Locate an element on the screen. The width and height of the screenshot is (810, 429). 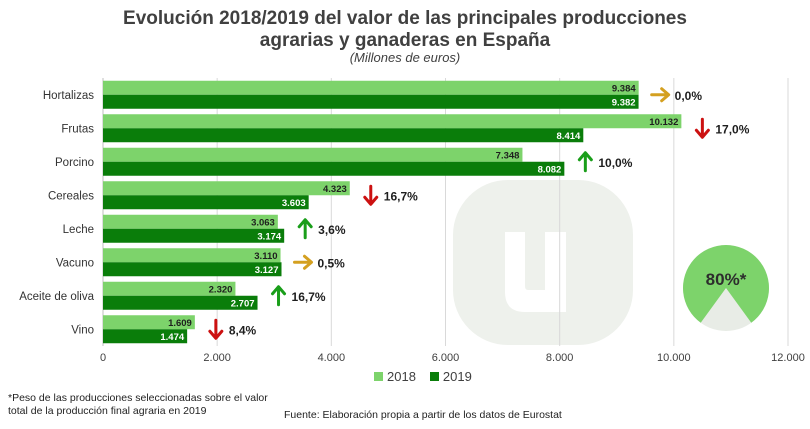
category-label: Porcino is located at coordinates (74, 163).